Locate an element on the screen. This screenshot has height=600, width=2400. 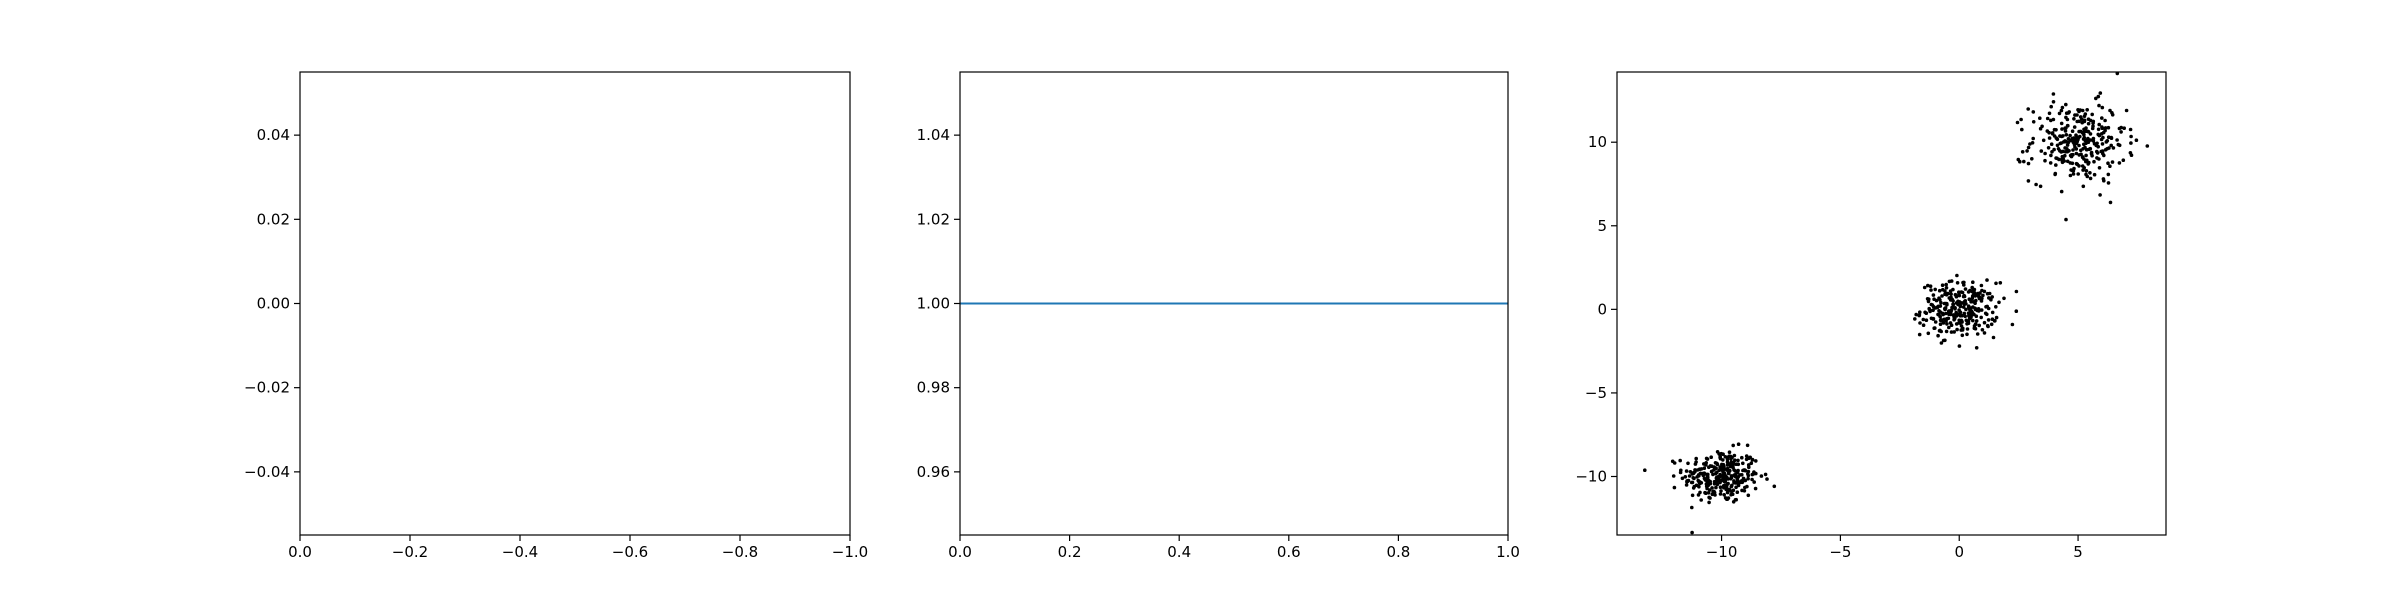
y-tick-label: 0.00 is located at coordinates (273, 304).